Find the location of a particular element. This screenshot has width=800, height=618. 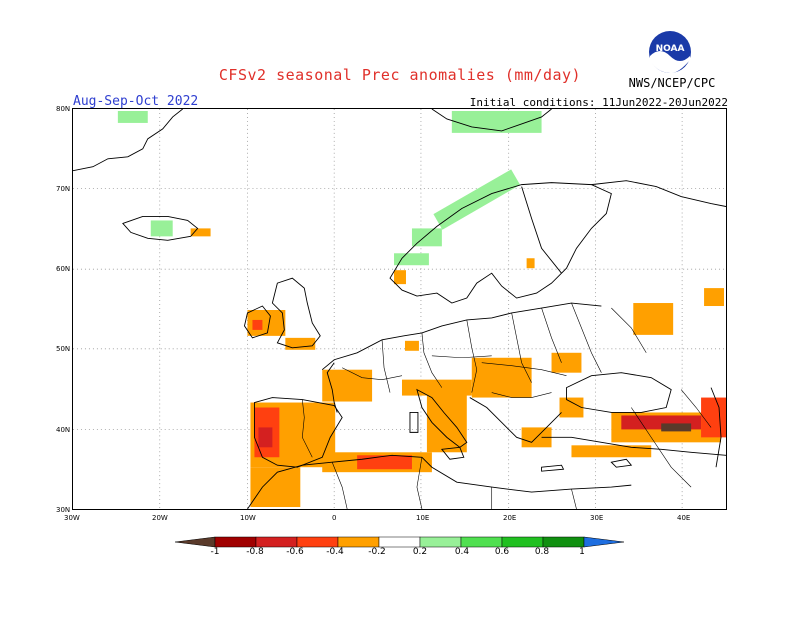

agency-label: NWS/NCEP/CPC is located at coordinates (672, 83).